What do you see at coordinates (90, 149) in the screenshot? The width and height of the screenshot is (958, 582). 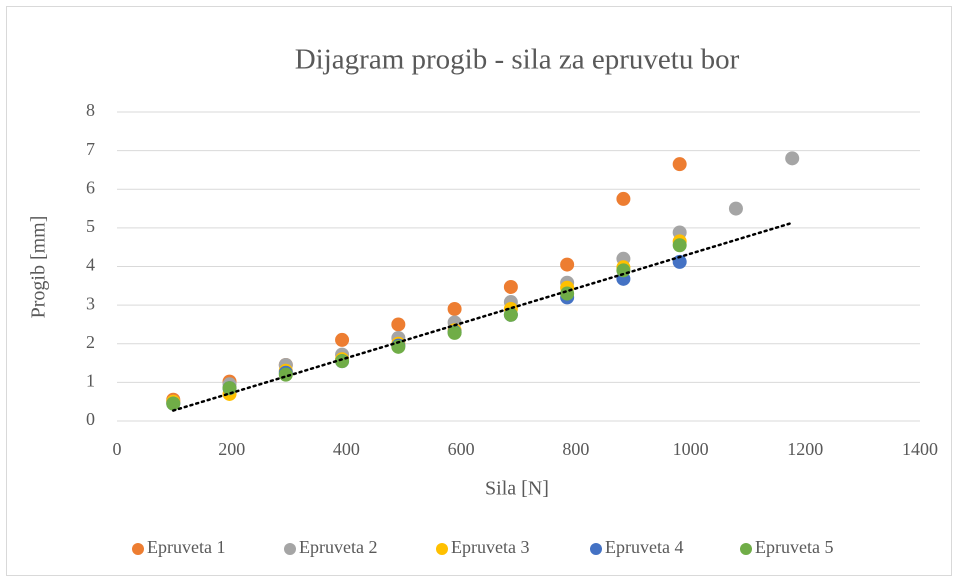 I see `y-tick-label: 7` at bounding box center [90, 149].